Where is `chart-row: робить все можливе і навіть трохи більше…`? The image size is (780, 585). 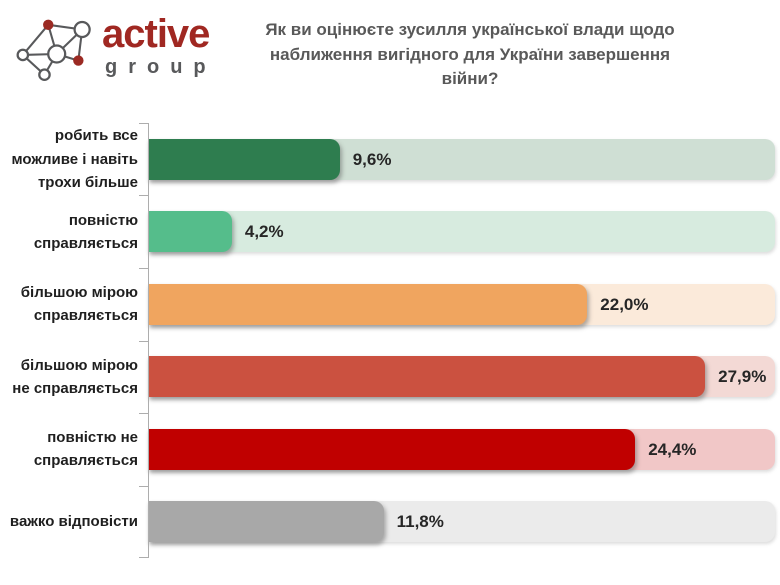 chart-row: робить все можливе і навіть трохи більше… is located at coordinates (390, 159).